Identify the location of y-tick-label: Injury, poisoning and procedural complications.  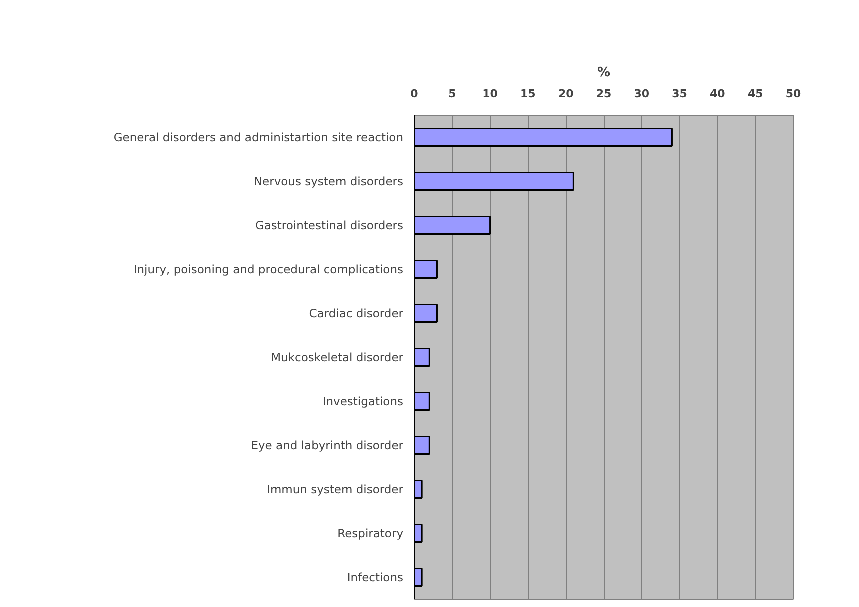
(269, 269).